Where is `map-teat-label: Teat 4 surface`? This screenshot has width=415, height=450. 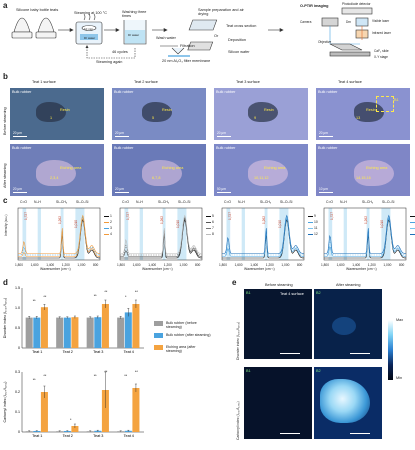
map-teat-label: Teat 4 surface is located at coordinates (292, 294).